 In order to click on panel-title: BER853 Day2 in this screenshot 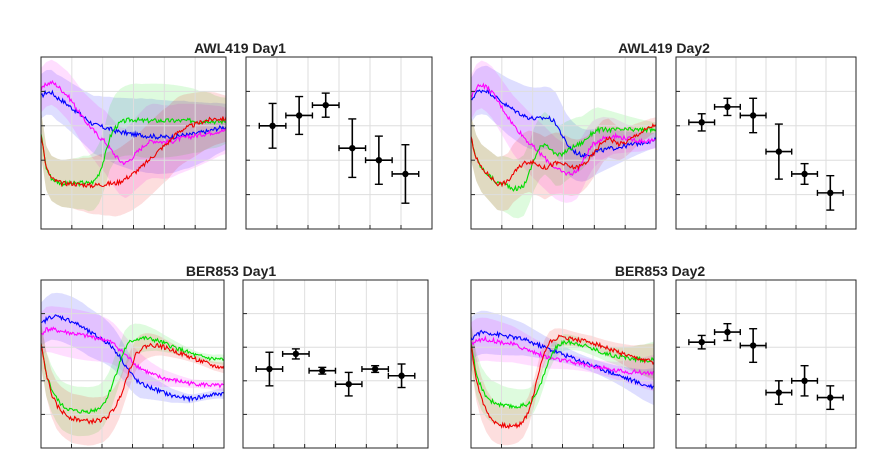, I will do `click(660, 271)`.